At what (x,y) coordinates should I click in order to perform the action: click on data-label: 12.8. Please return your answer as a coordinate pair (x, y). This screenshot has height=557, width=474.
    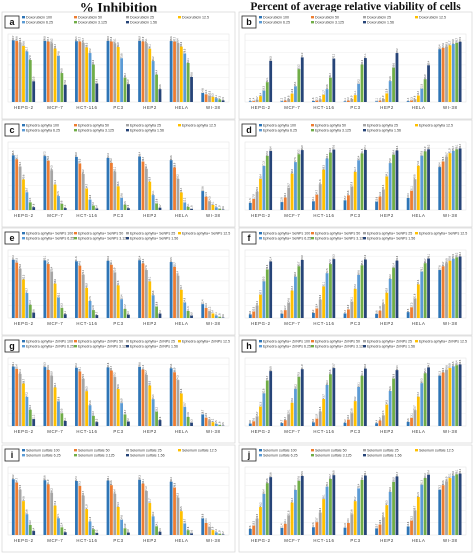
    Looking at the image, I should click on (93, 307).